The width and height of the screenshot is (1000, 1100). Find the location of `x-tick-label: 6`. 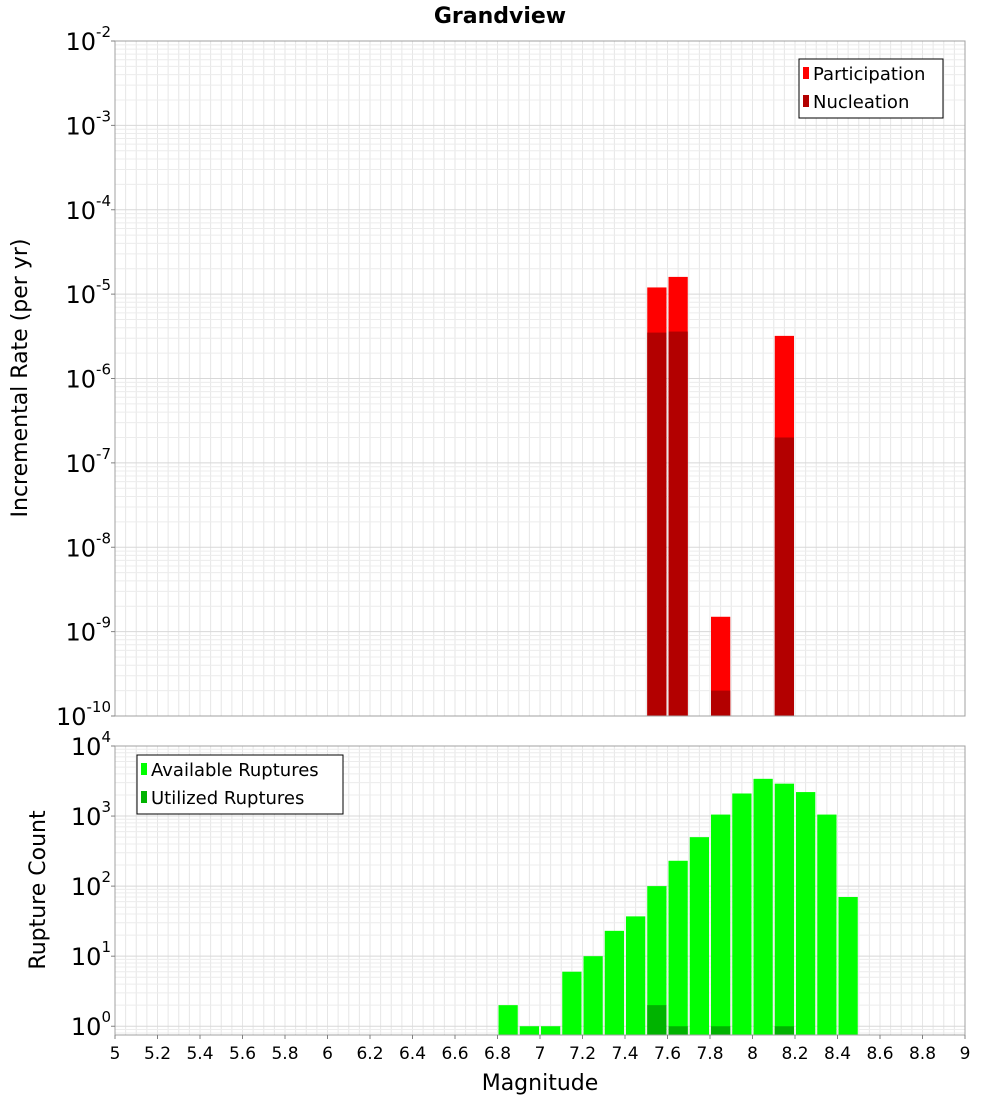

x-tick-label: 6 is located at coordinates (327, 1054).